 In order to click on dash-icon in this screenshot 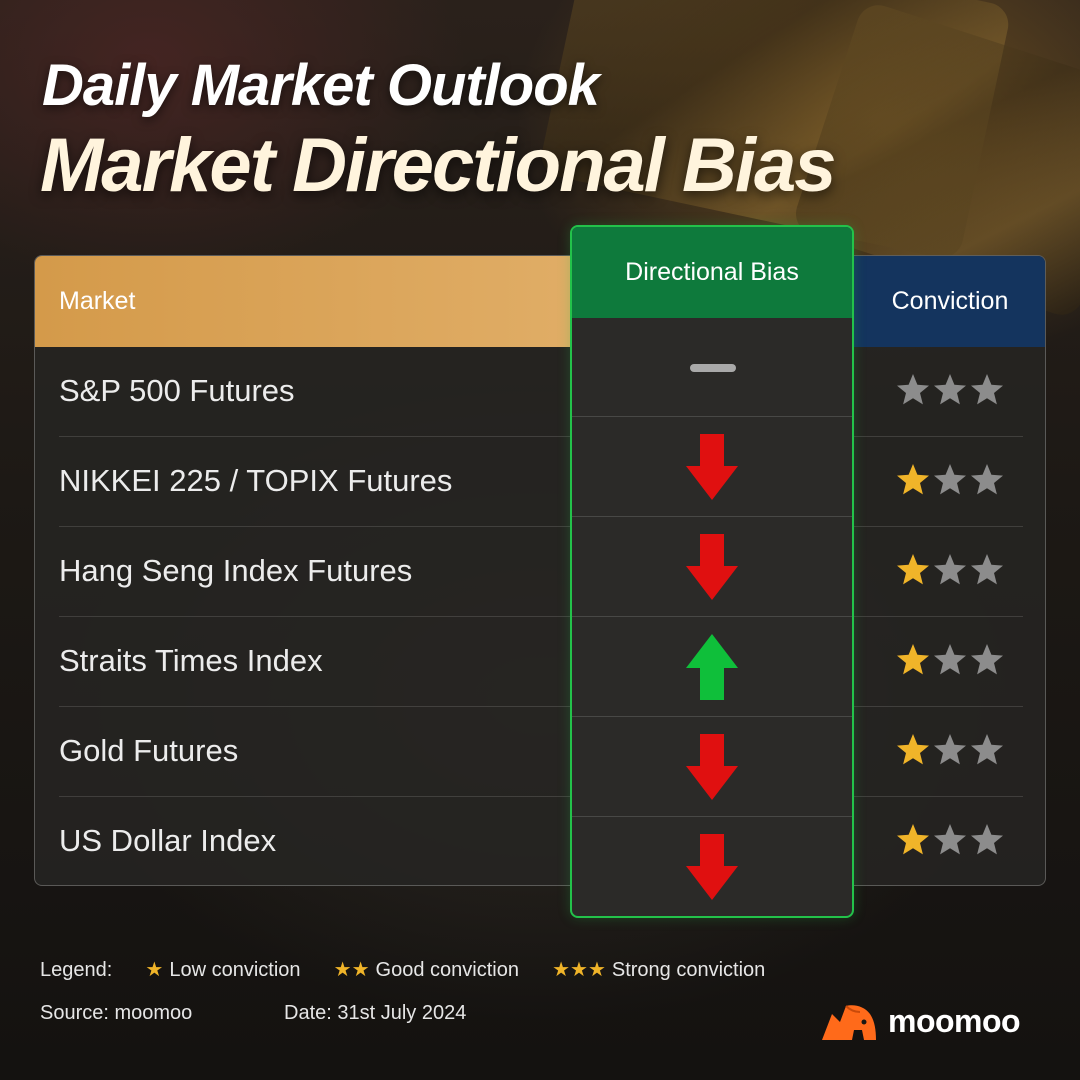, I will do `click(713, 368)`.